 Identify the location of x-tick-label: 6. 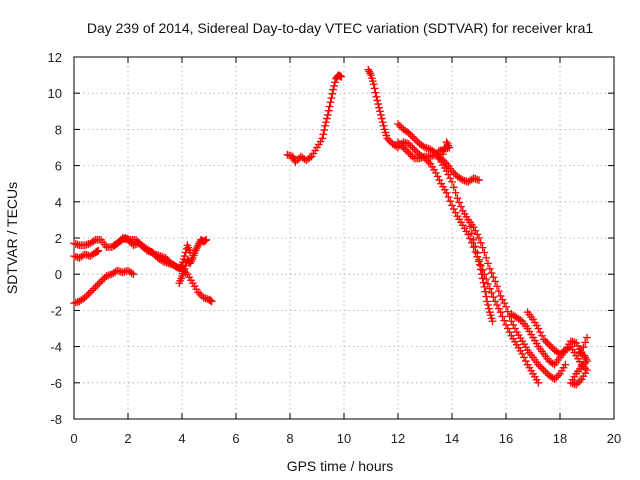
(235, 438).